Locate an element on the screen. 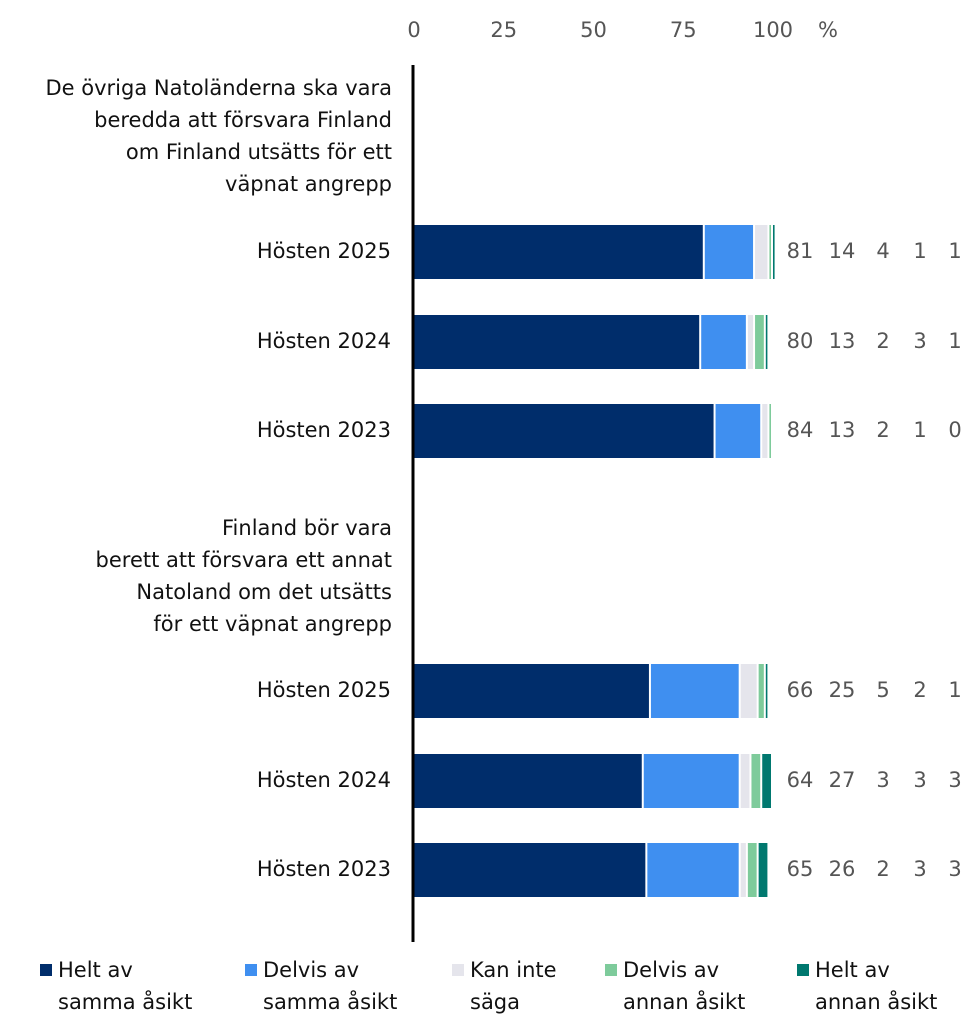  value-label: 25 is located at coordinates (842, 690).